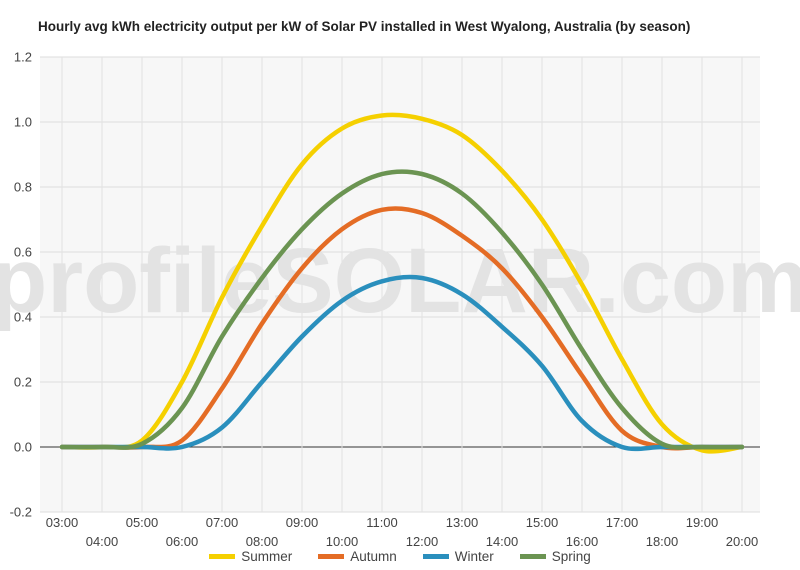 Image resolution: width=800 pixels, height=570 pixels. What do you see at coordinates (262, 541) in the screenshot?
I see `x-tick-label: 08:00` at bounding box center [262, 541].